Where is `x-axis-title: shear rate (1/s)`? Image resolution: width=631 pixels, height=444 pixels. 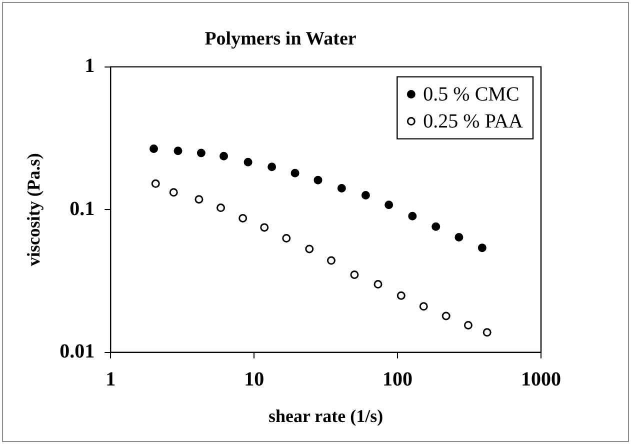 x-axis-title: shear rate (1/s) is located at coordinates (326, 416).